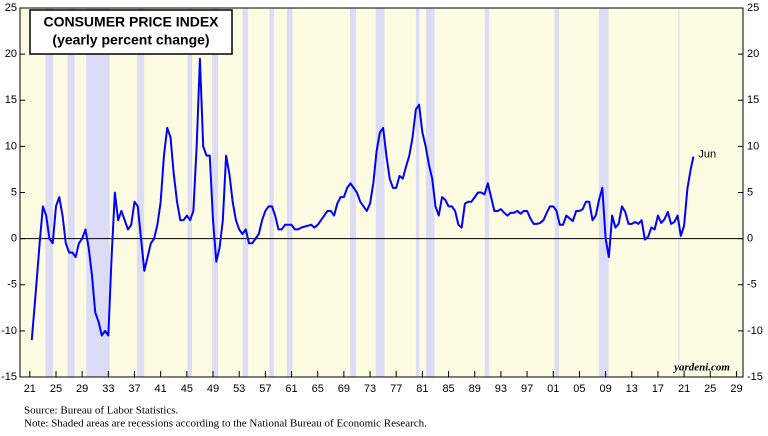  Describe the element at coordinates (396, 389) in the screenshot. I see `x-tick-label: 77` at that location.